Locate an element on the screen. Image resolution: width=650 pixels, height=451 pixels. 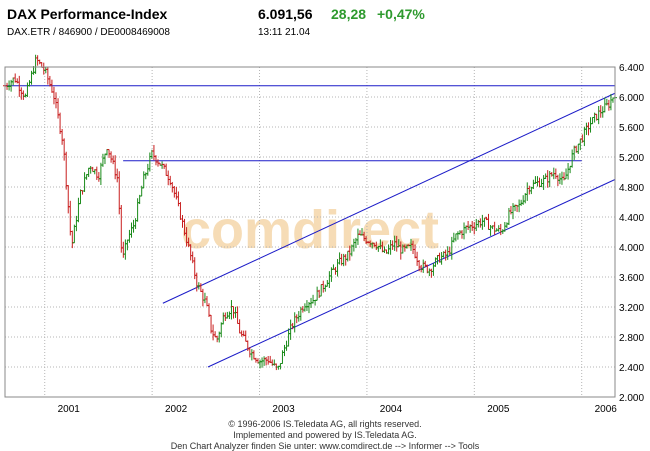
y-tick-label: 2.000 is located at coordinates (631, 398).